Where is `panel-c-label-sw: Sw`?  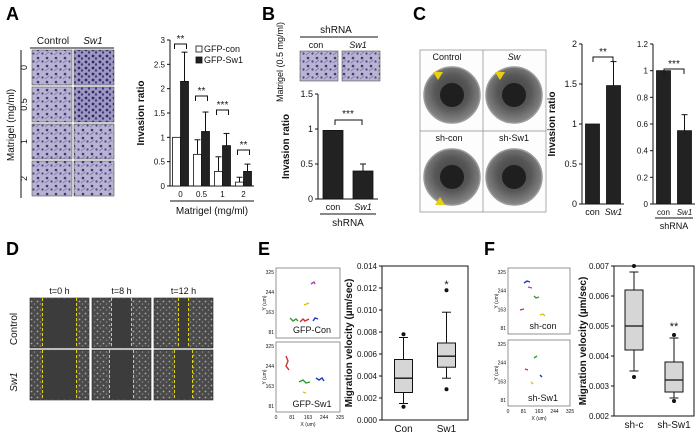
panel-c-label-sw: Sw is located at coordinates (514, 57).